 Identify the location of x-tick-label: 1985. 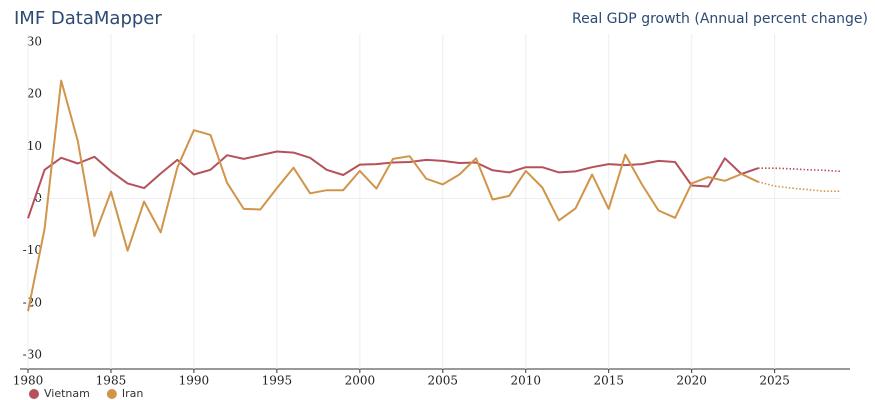
(111, 381).